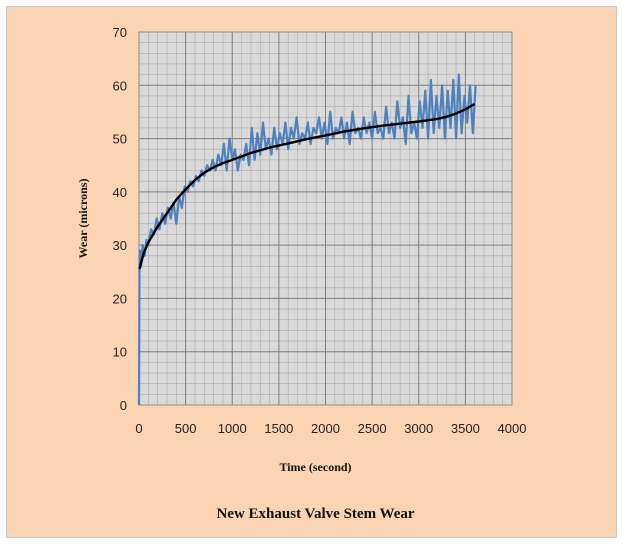 Image resolution: width=623 pixels, height=544 pixels. I want to click on x-tick-label: 3000, so click(418, 428).